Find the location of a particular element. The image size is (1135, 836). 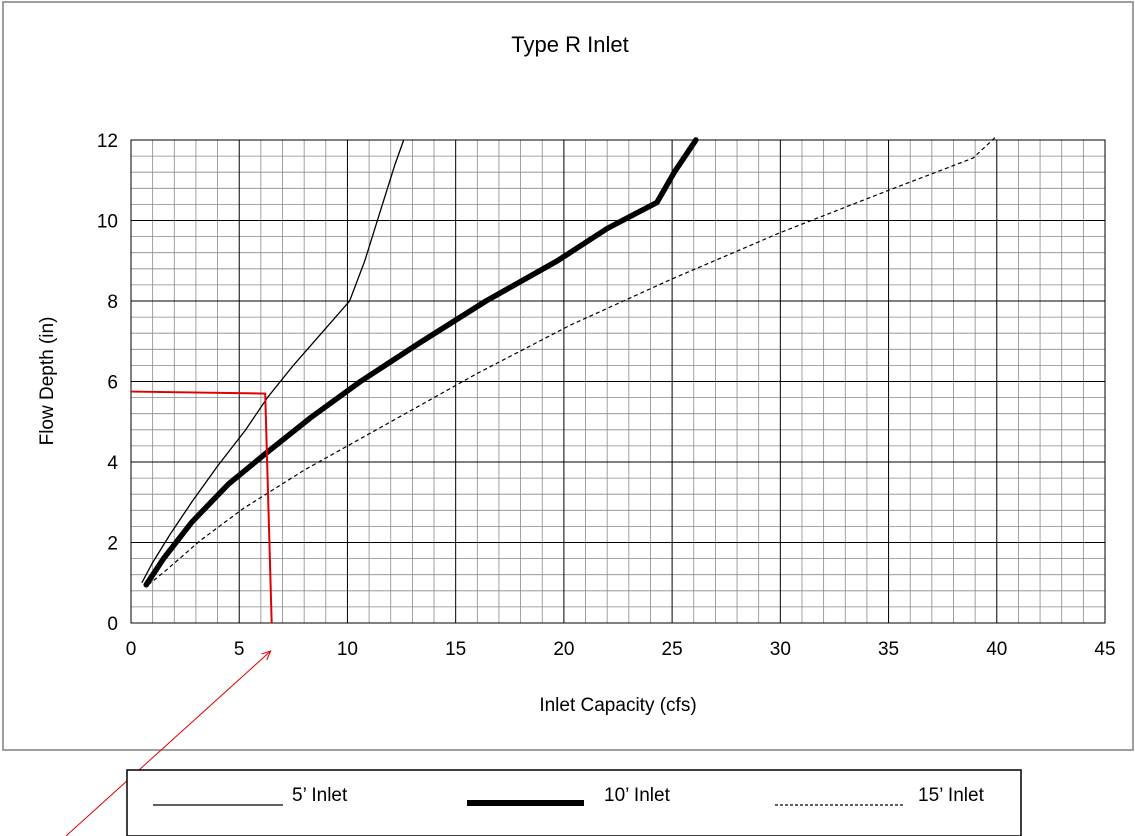

y-tick-label: 10 is located at coordinates (107, 222).